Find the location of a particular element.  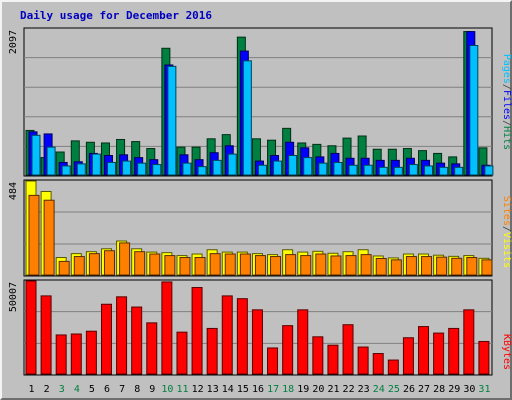

x-tick-label-day-16: 16 is located at coordinates (258, 389).